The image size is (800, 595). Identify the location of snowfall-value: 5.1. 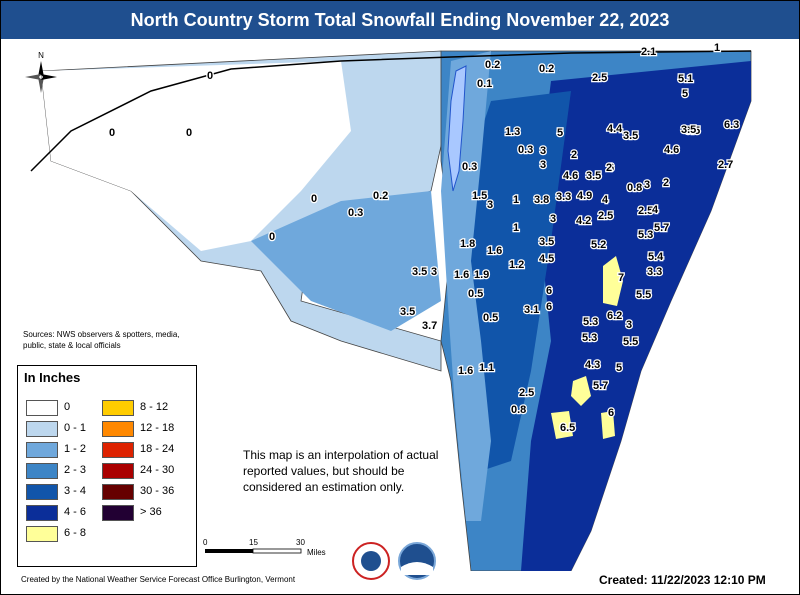
(685, 79).